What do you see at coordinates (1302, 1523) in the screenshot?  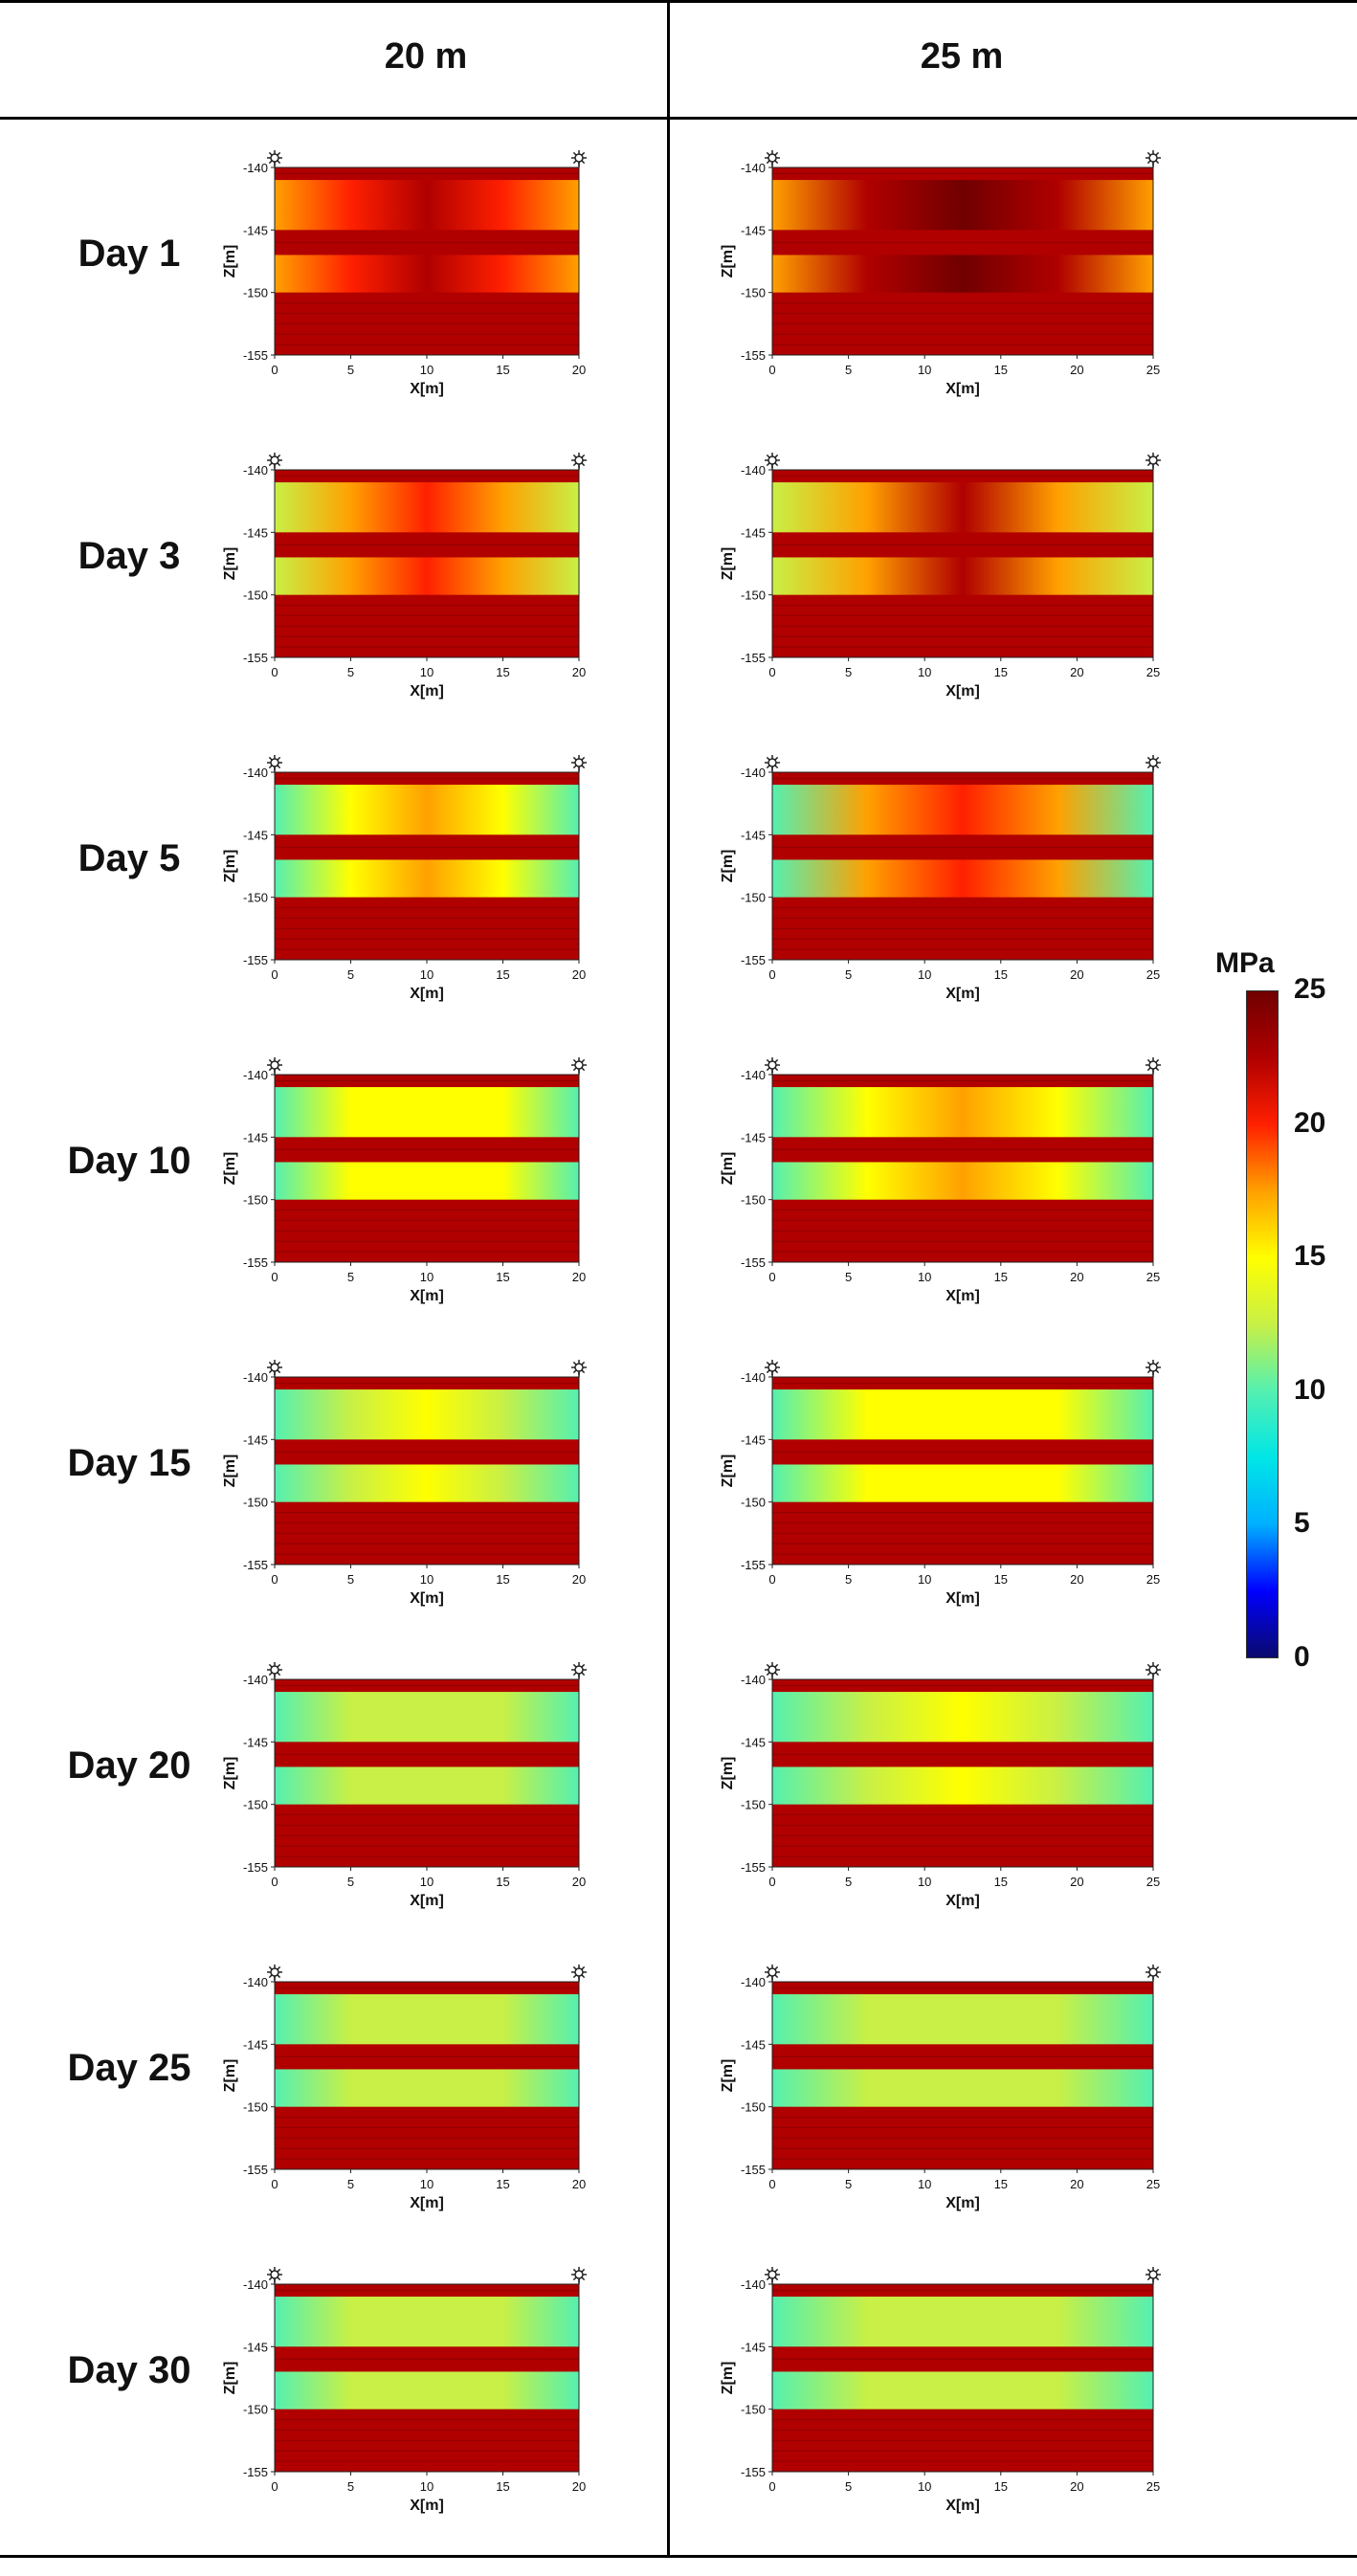 I see `colorbar-tick-label: 5` at bounding box center [1302, 1523].